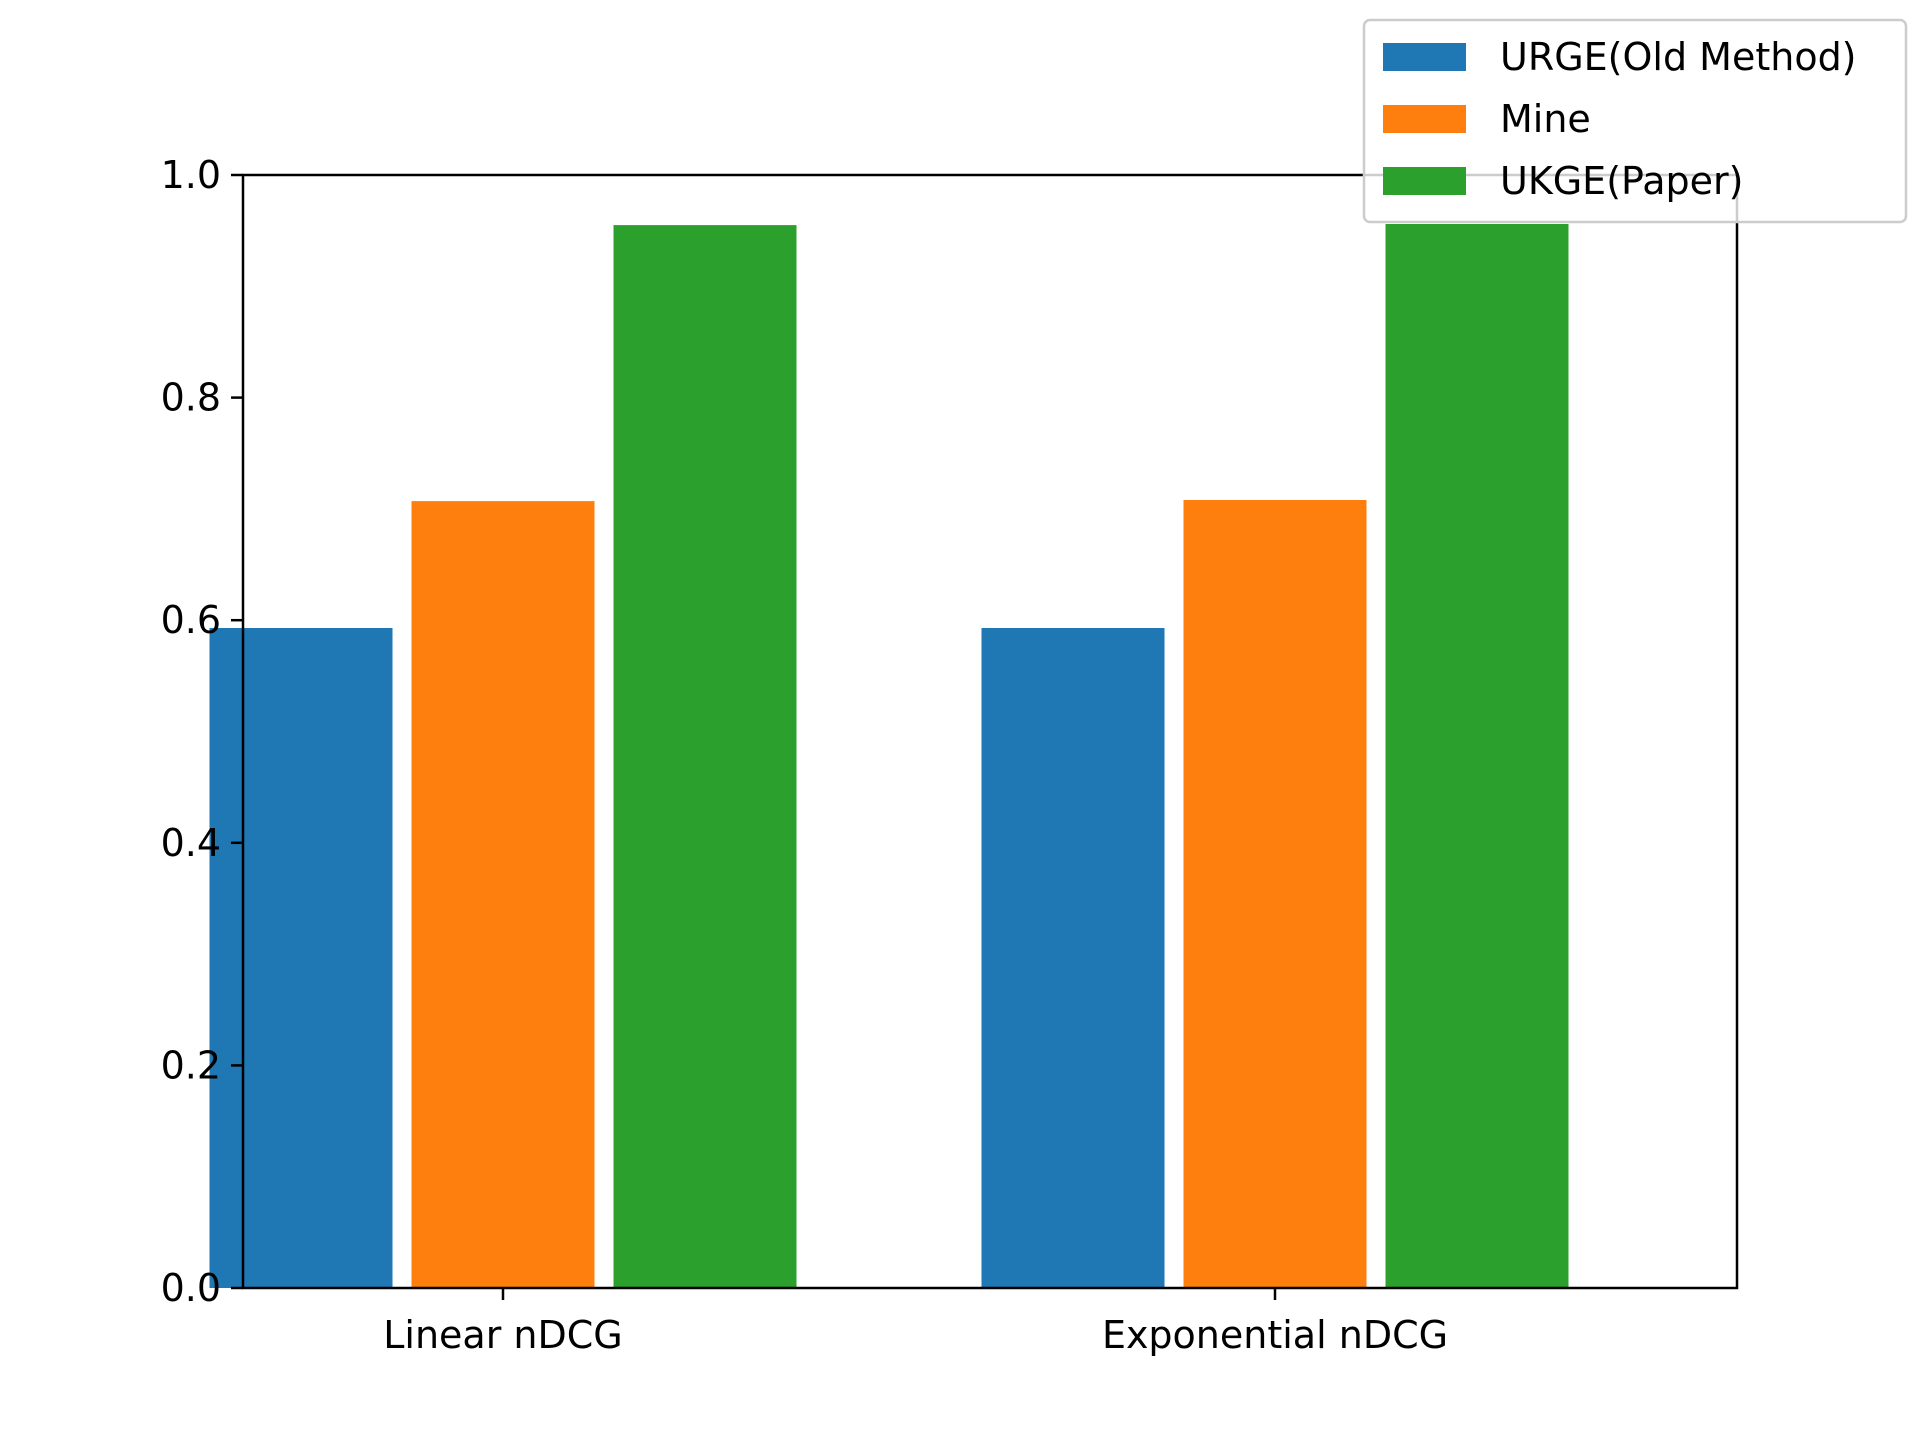  I want to click on x-tick-label: Linear nDCG, so click(503, 1335).